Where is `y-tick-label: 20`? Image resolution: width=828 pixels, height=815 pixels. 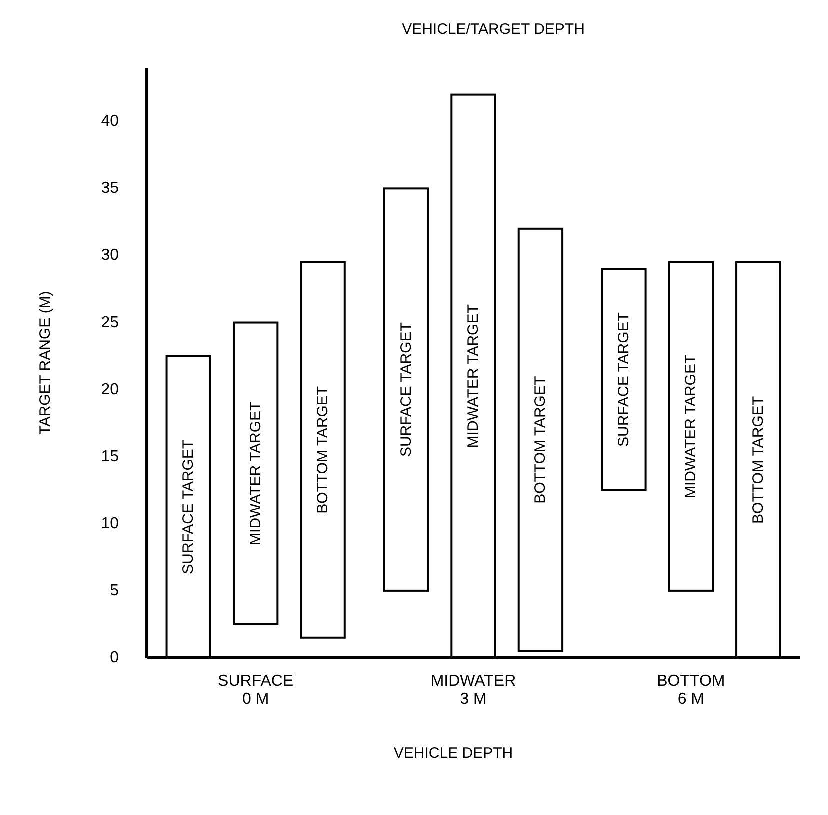 y-tick-label: 20 is located at coordinates (110, 389).